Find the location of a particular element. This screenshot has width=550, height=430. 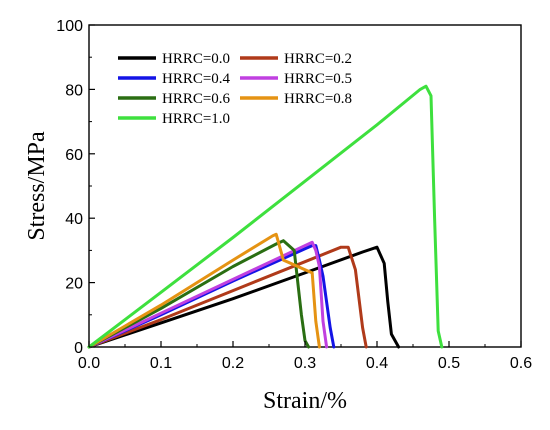

legend-label: HRRC=0.4 is located at coordinates (196, 79).